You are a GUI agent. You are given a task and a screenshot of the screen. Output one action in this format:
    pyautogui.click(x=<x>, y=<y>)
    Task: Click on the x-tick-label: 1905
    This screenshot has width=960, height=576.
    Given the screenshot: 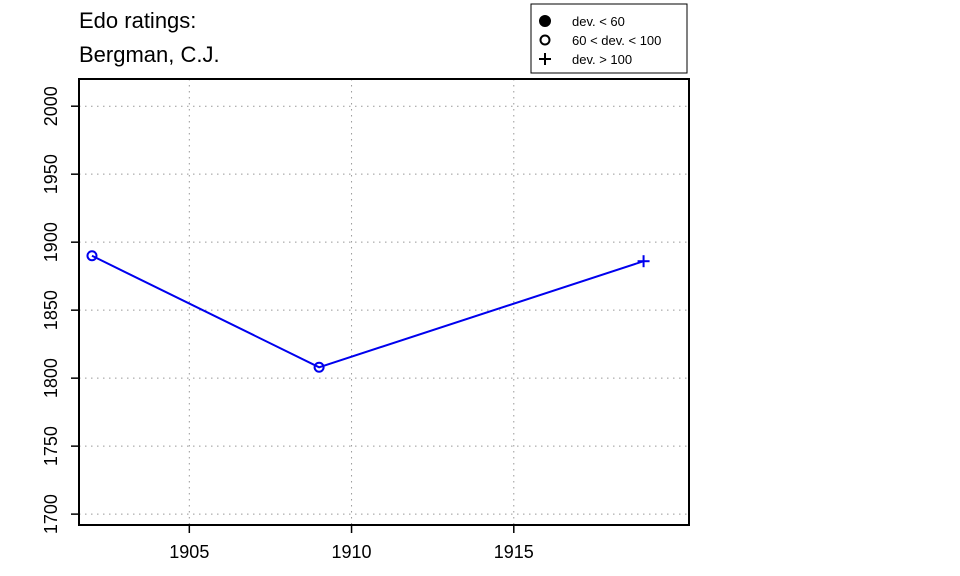 What is the action you would take?
    pyautogui.click(x=189, y=552)
    